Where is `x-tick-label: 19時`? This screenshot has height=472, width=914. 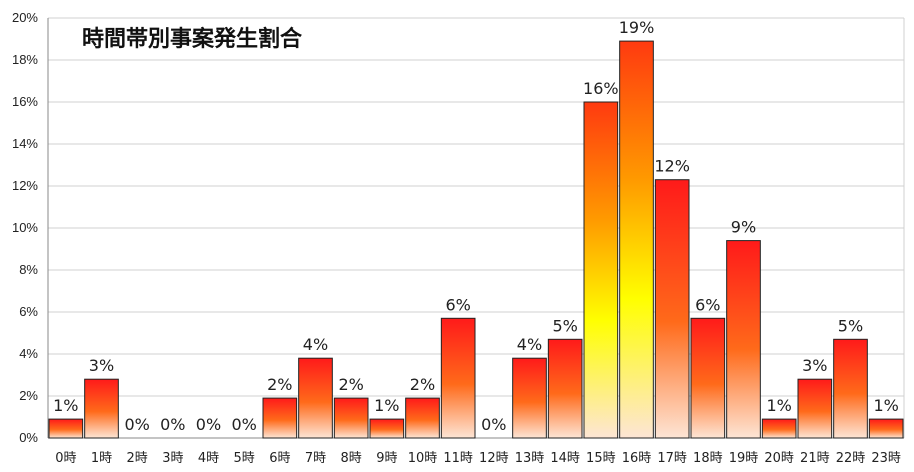
x-tick-label: 19時 is located at coordinates (744, 458).